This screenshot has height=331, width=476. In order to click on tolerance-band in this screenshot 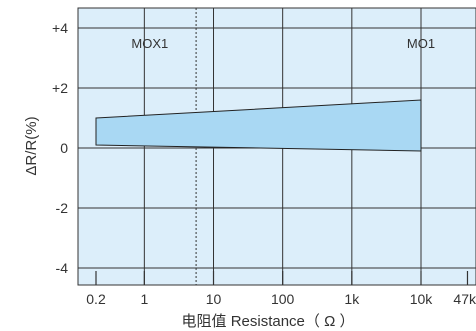, I will do `click(258, 125)`.